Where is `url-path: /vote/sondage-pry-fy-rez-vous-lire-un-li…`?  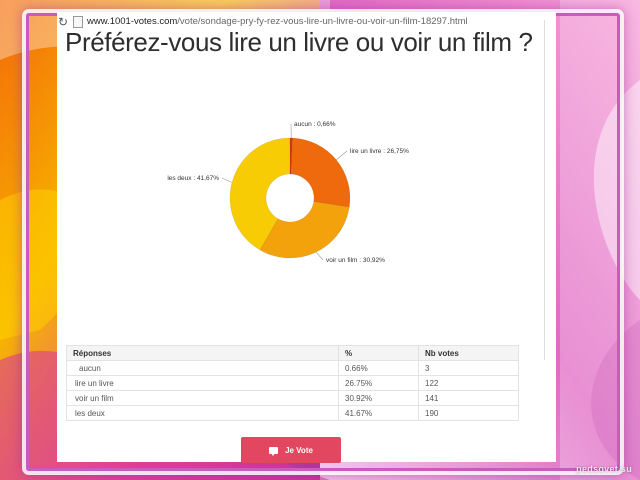
url-path: /vote/sondage-pry-fy-rez-vous-lire-un-li… is located at coordinates (322, 21).